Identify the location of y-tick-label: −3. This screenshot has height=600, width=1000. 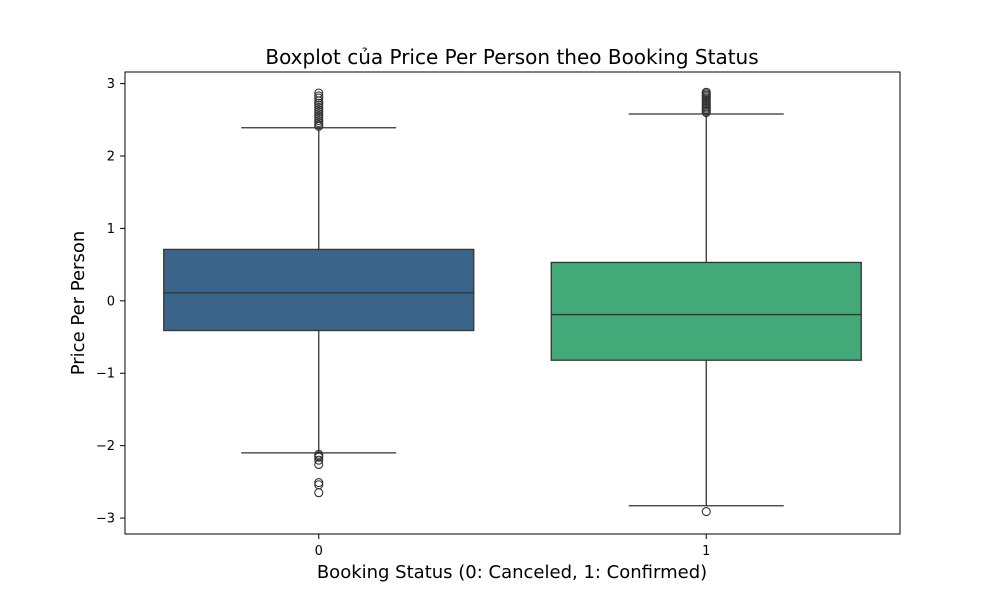
(105, 519).